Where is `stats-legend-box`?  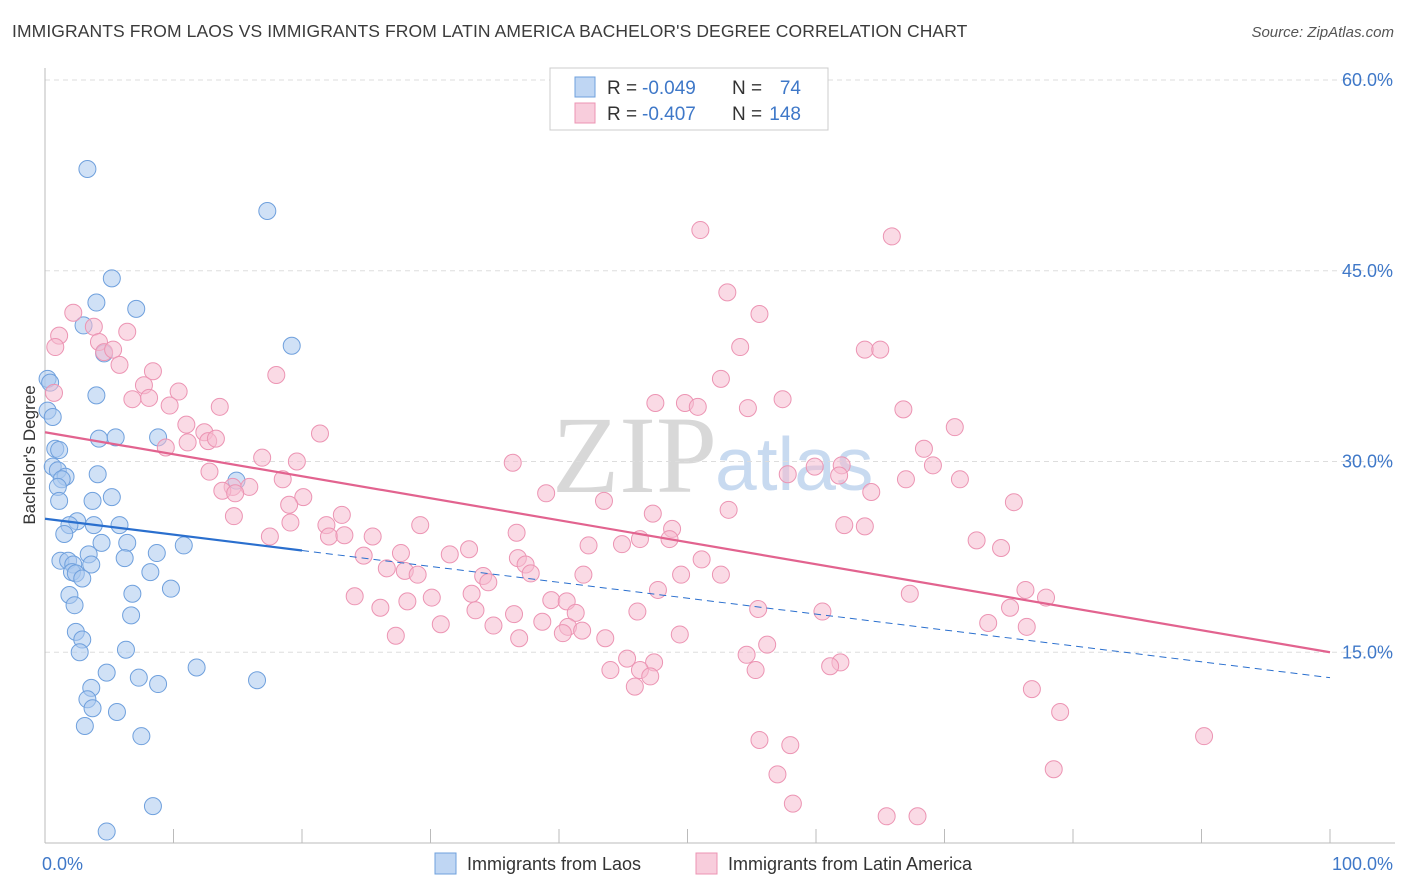
stats-legend-box is located at coordinates (689, 99).